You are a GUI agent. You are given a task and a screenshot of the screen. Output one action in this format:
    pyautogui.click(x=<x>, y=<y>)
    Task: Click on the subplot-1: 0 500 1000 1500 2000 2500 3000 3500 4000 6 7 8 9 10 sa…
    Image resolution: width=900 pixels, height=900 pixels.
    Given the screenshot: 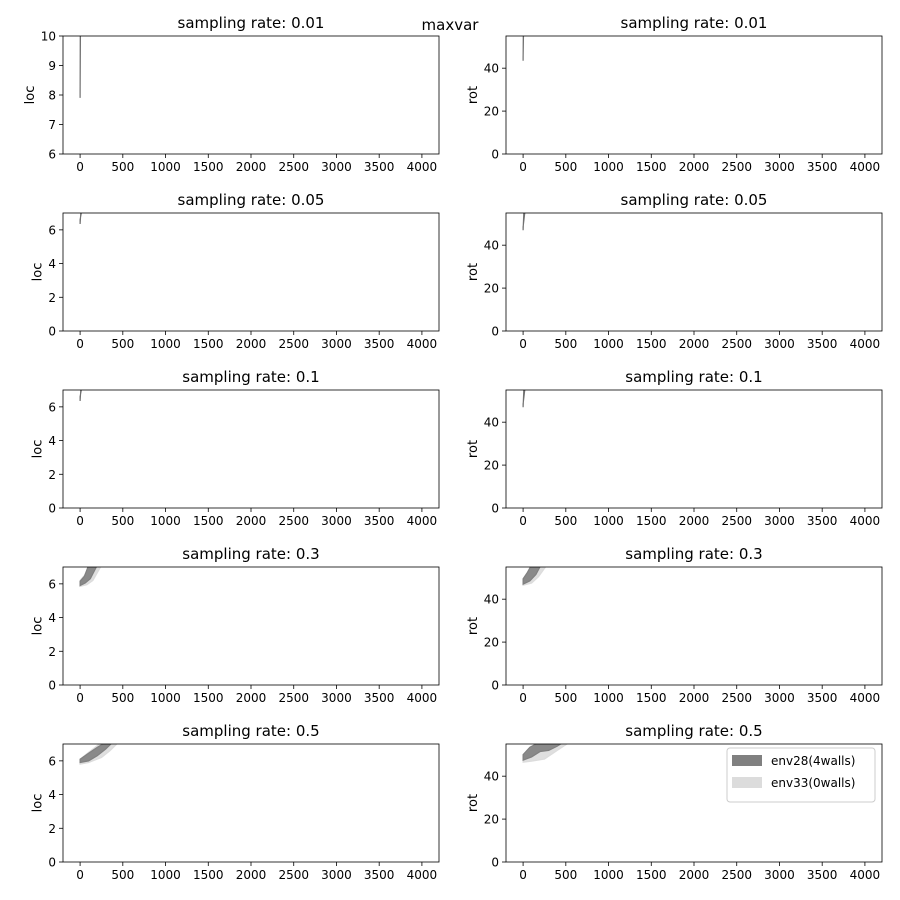 What is the action you would take?
    pyautogui.click(x=231, y=94)
    